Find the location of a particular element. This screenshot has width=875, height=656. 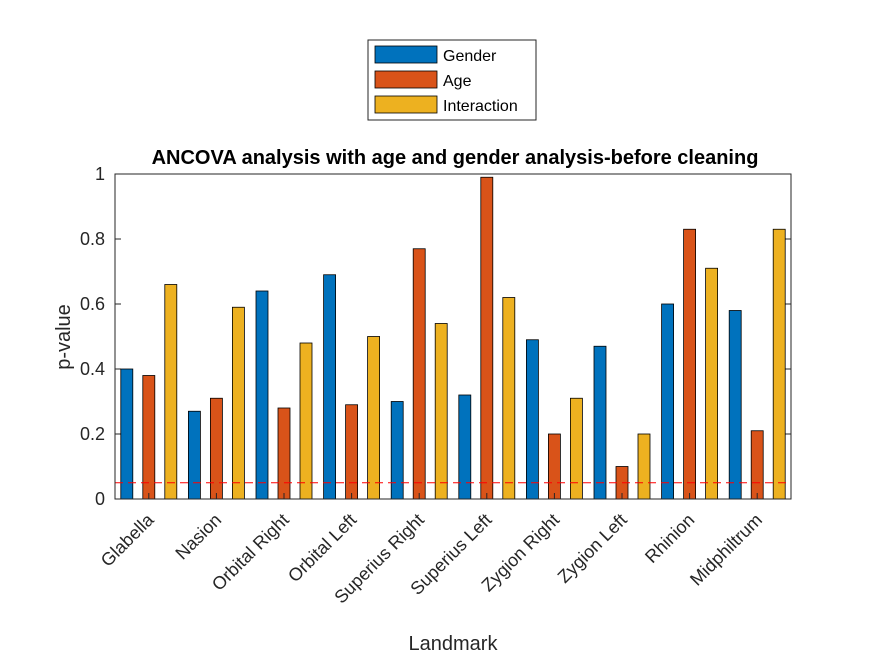

x-tick-label: Glabella is located at coordinates (128, 540).